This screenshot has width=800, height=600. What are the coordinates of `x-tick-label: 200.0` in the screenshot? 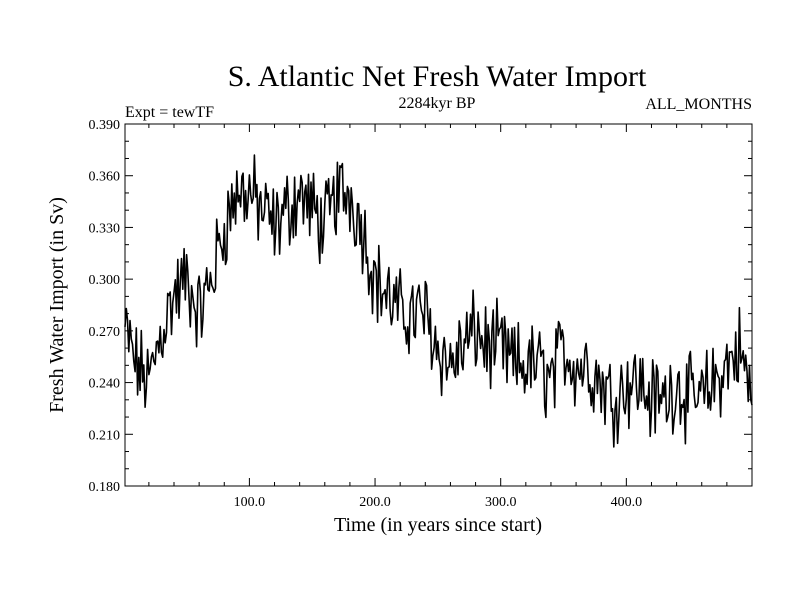 It's located at (375, 502).